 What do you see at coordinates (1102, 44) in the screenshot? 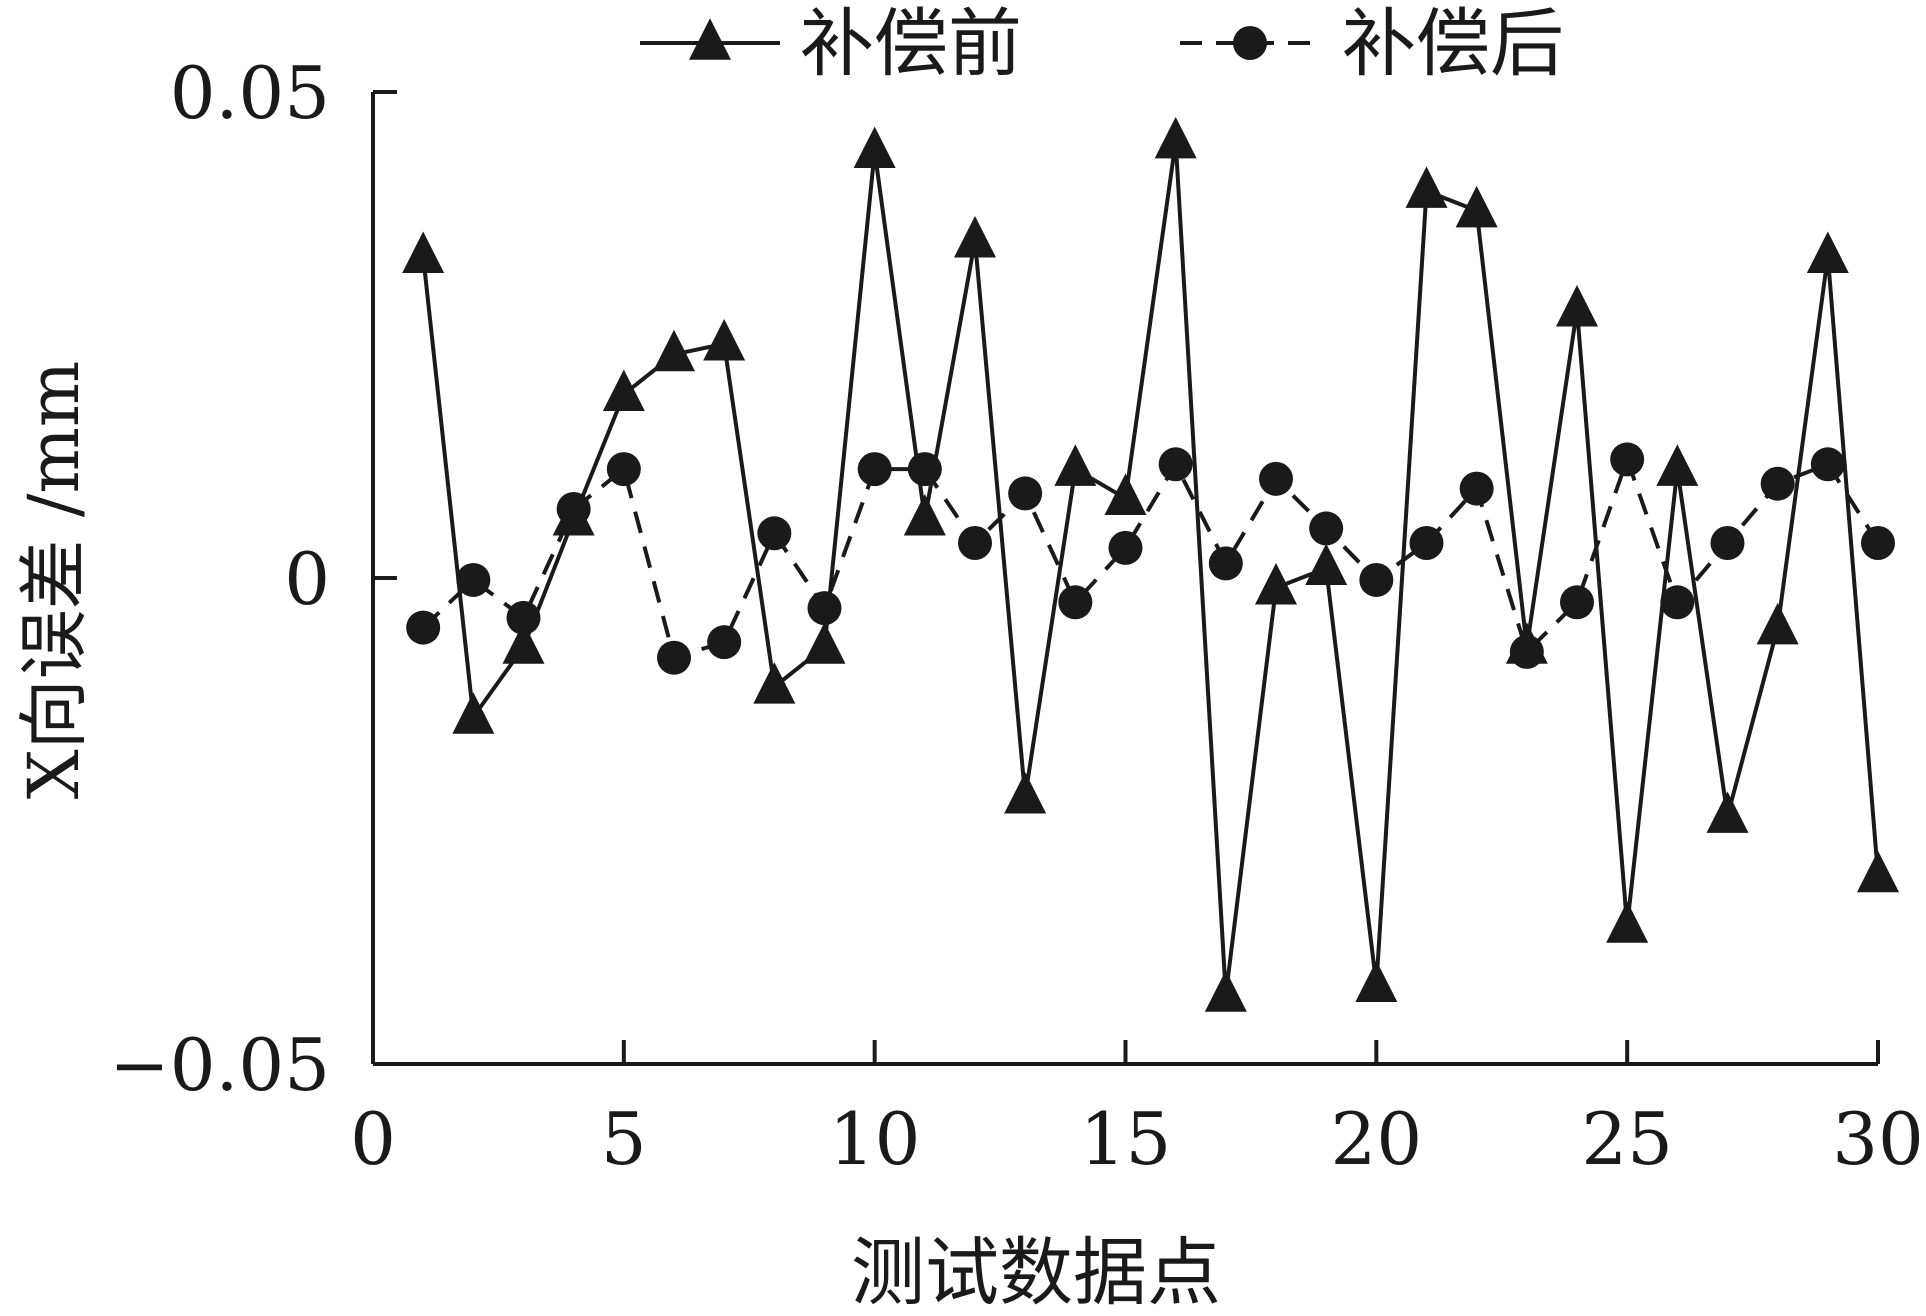
I see `legend: 补偿前 补偿后` at bounding box center [1102, 44].